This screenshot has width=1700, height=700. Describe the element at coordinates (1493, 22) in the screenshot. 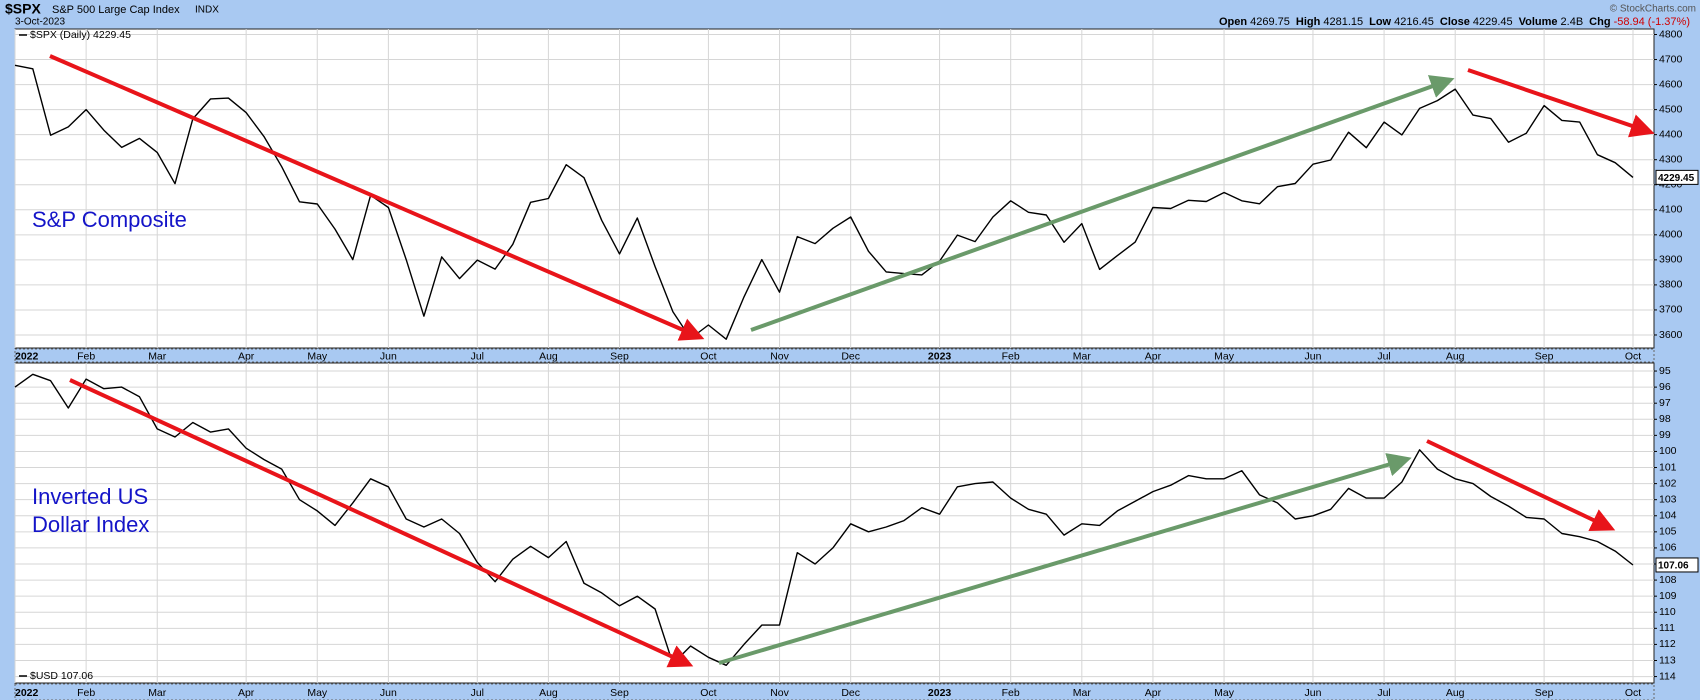

I see `quote-value: 4229.45` at that location.